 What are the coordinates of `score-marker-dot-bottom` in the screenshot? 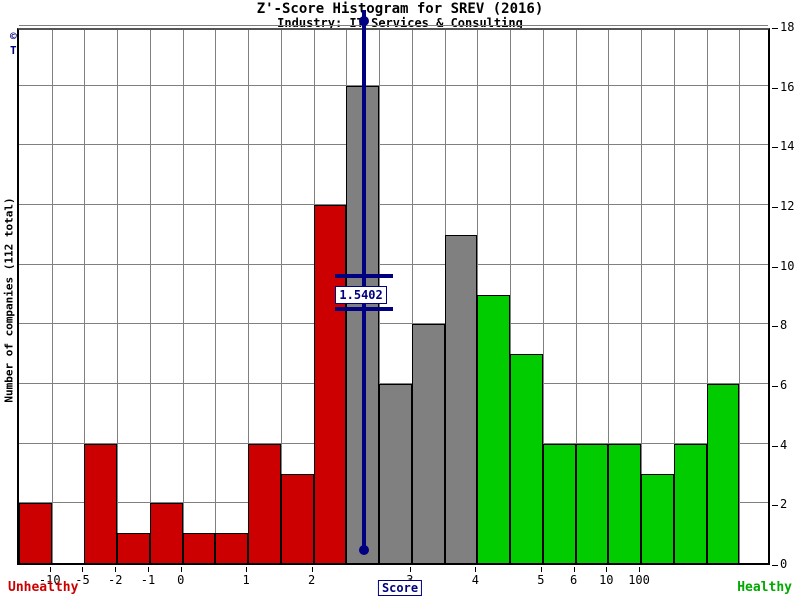 It's located at (364, 550).